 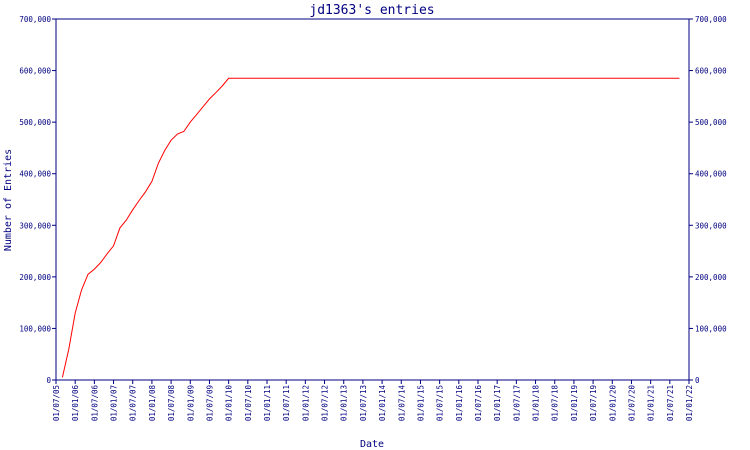 I want to click on y-tick-label-right: 100,000, so click(x=711, y=328).